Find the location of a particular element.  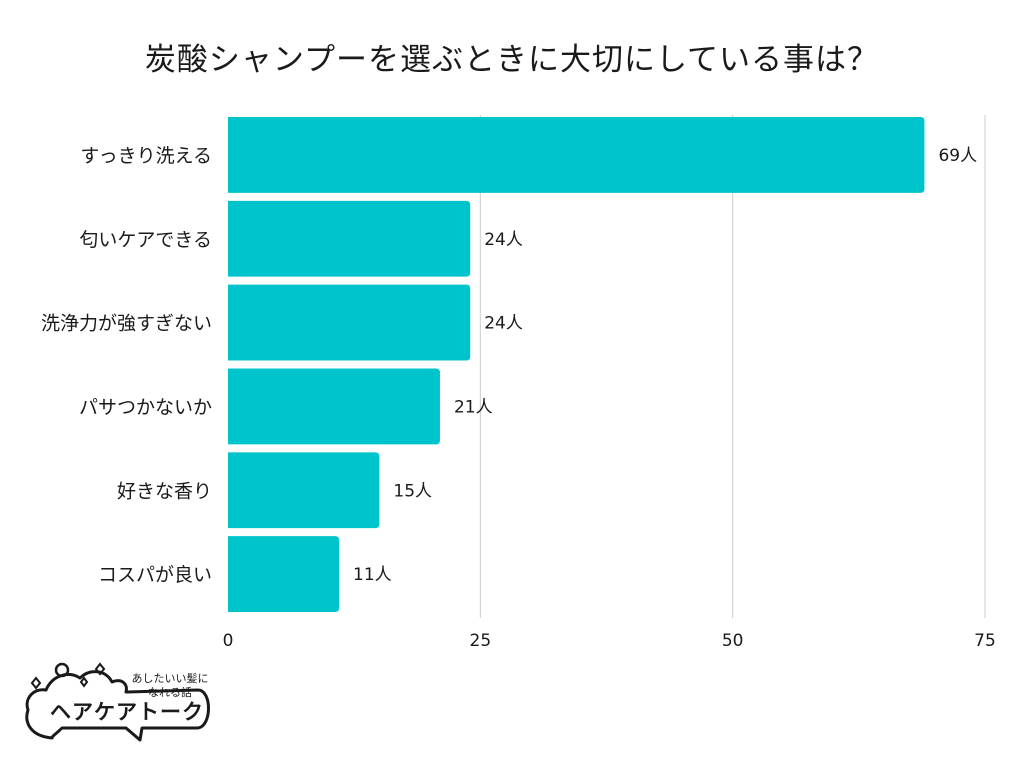

x-tick-label: 50 is located at coordinates (733, 641).